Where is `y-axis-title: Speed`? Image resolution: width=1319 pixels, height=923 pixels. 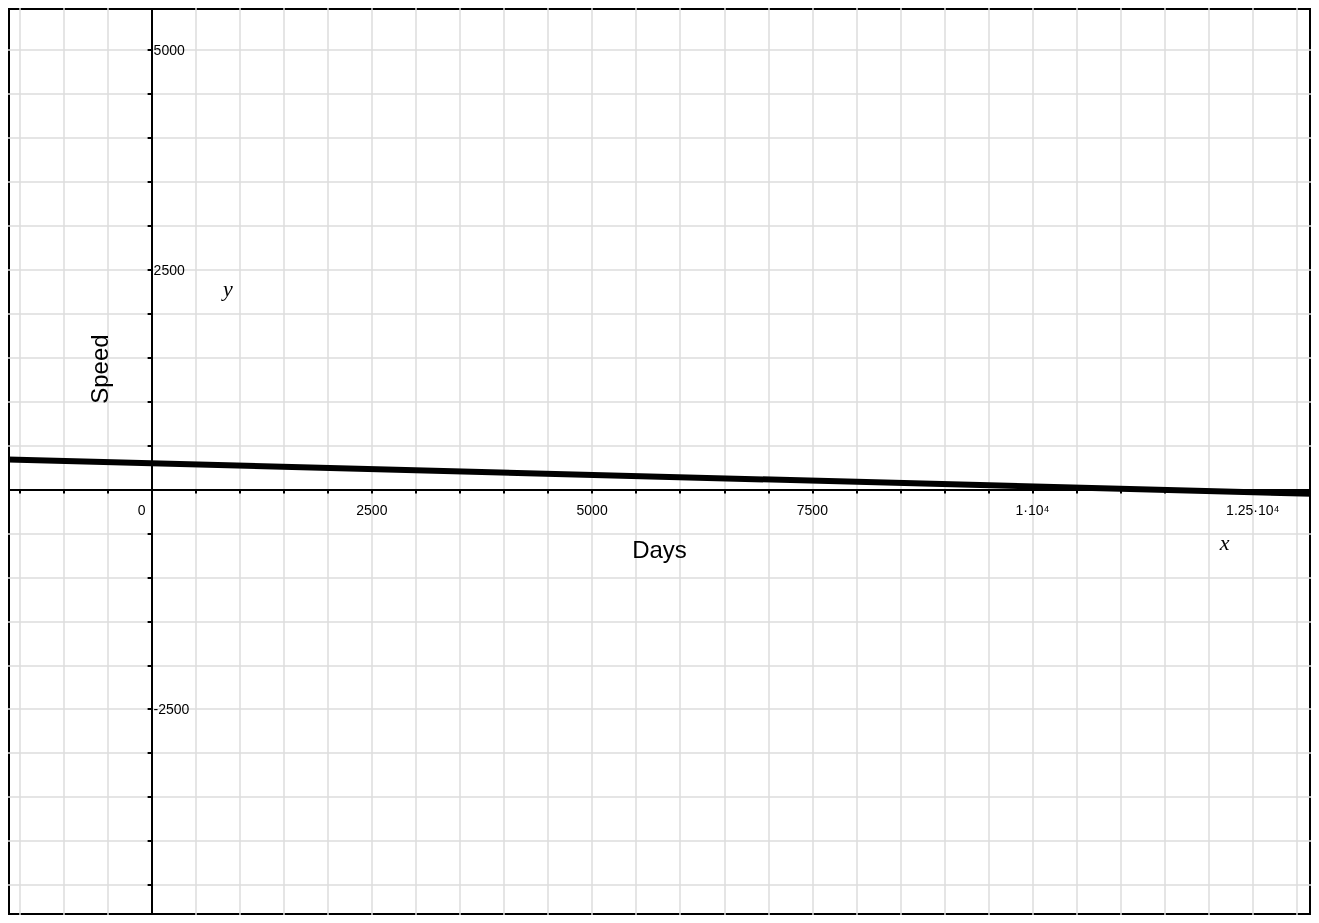
y-axis-title: Speed is located at coordinates (100, 369).